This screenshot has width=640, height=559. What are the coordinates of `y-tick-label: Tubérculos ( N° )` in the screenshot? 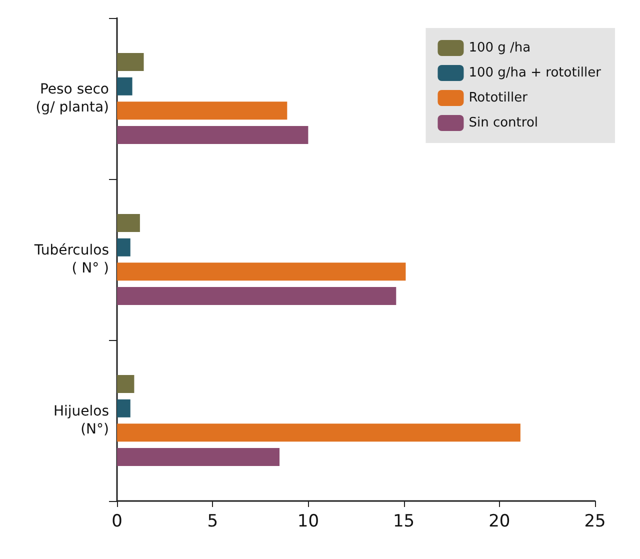 It's located at (71, 259).